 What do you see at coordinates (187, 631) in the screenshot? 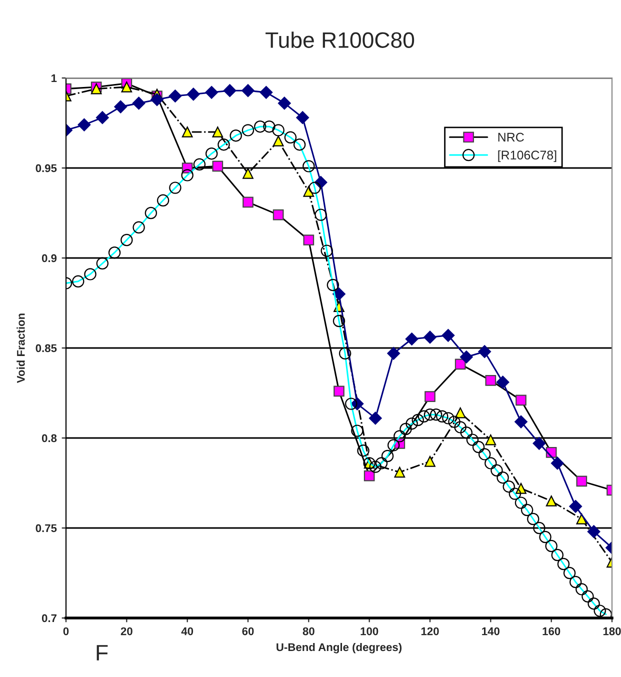
I see `x-tick-label: 40` at bounding box center [187, 631].